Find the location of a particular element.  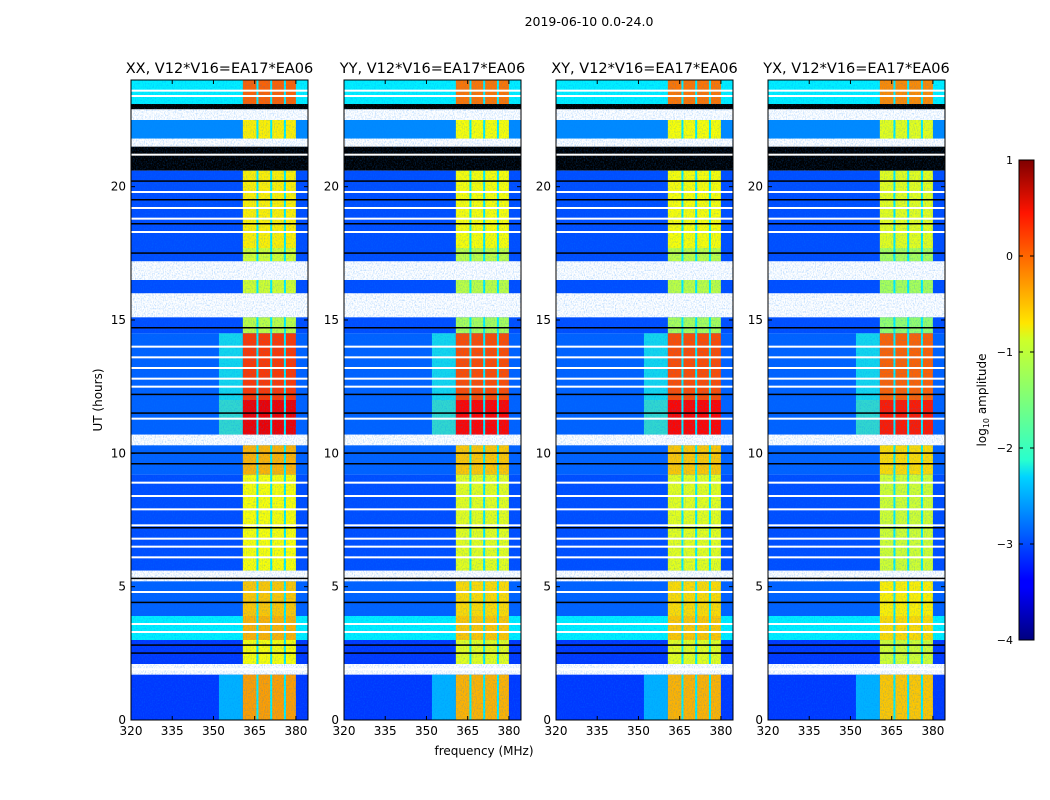

colorbar-tick-label: −1 is located at coordinates (1005, 352).